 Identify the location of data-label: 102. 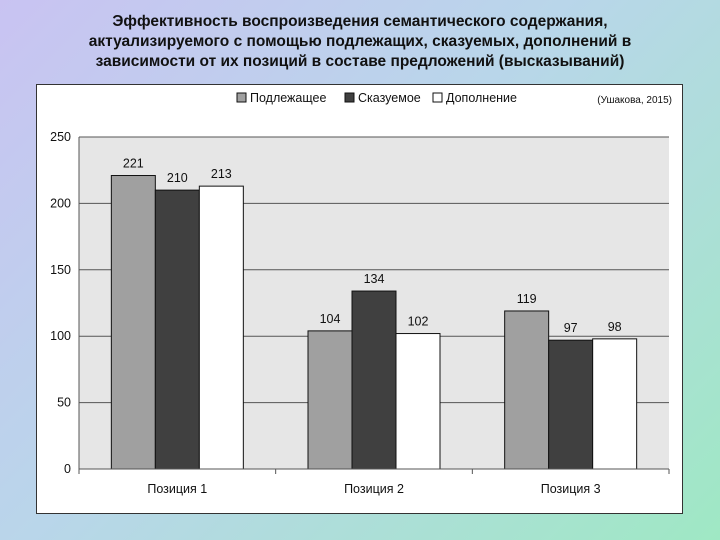
(418, 322).